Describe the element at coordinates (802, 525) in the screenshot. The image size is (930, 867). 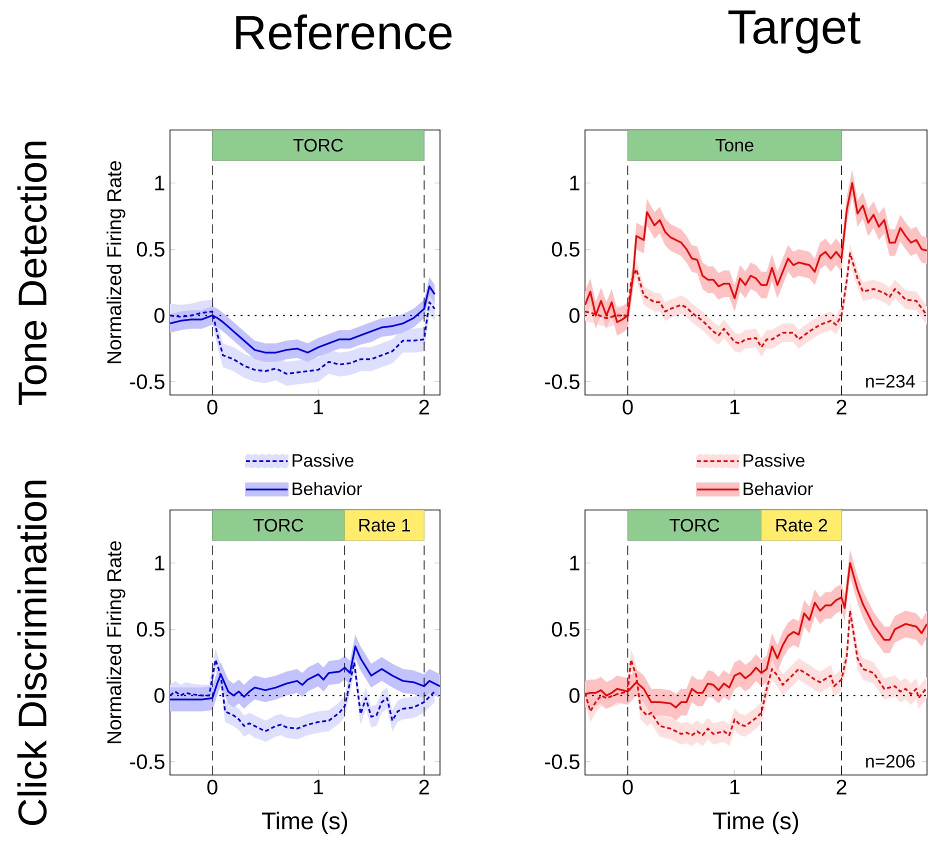
I see `band-label: Rate 2` at that location.